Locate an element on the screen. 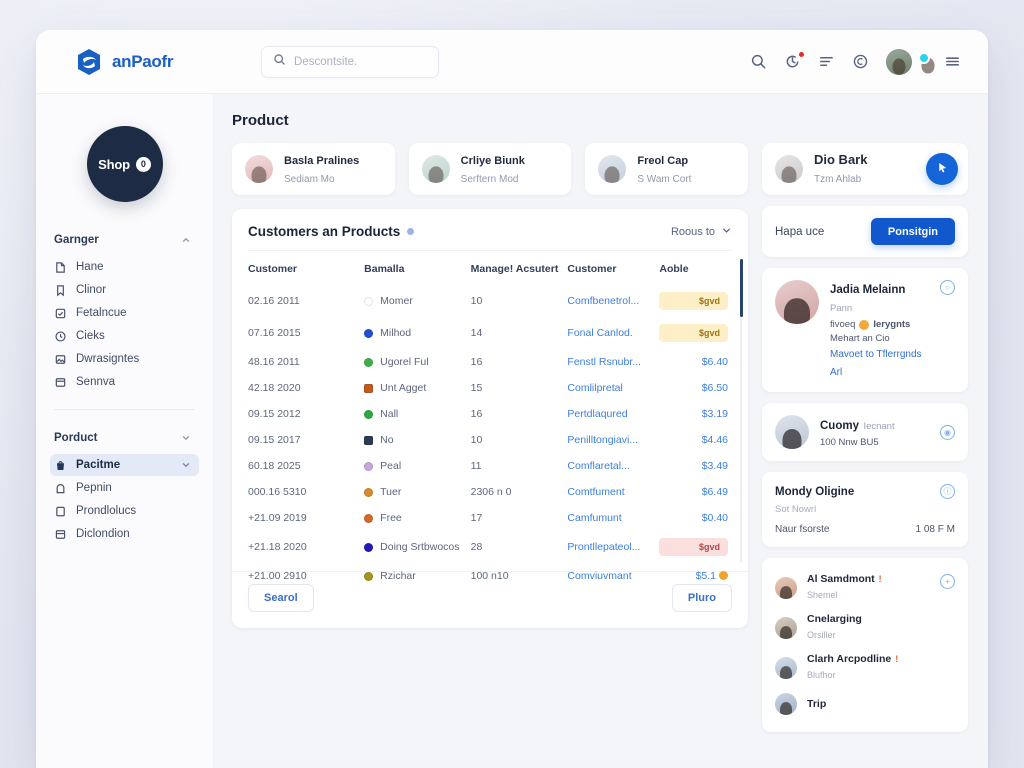 This screenshot has height=768, width=1024. cell-label: Nall is located at coordinates (389, 414).